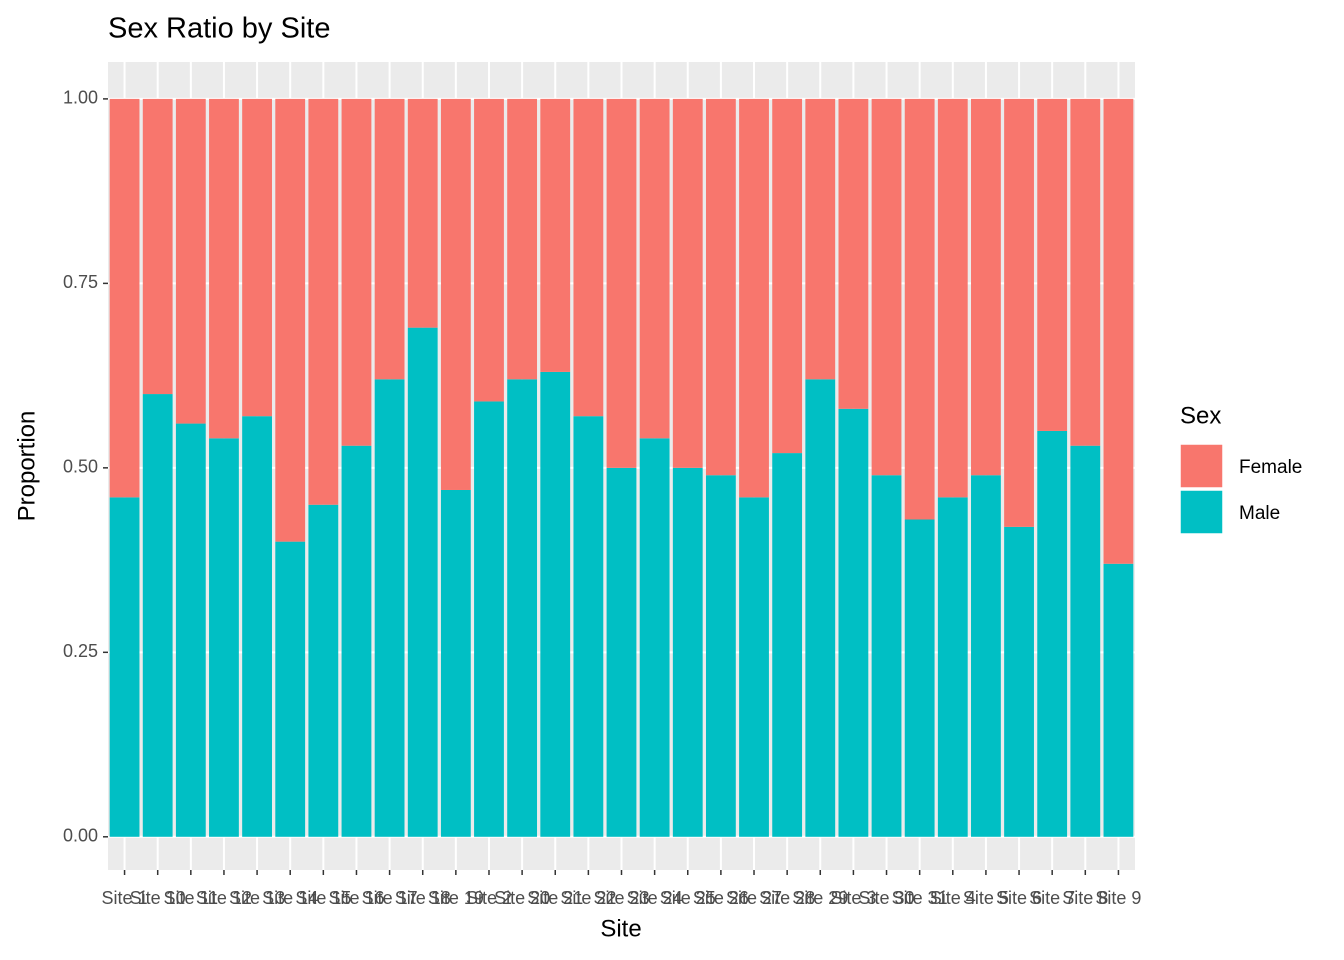  Describe the element at coordinates (390, 898) in the screenshot. I see `x-tick-label: Site 17` at that location.